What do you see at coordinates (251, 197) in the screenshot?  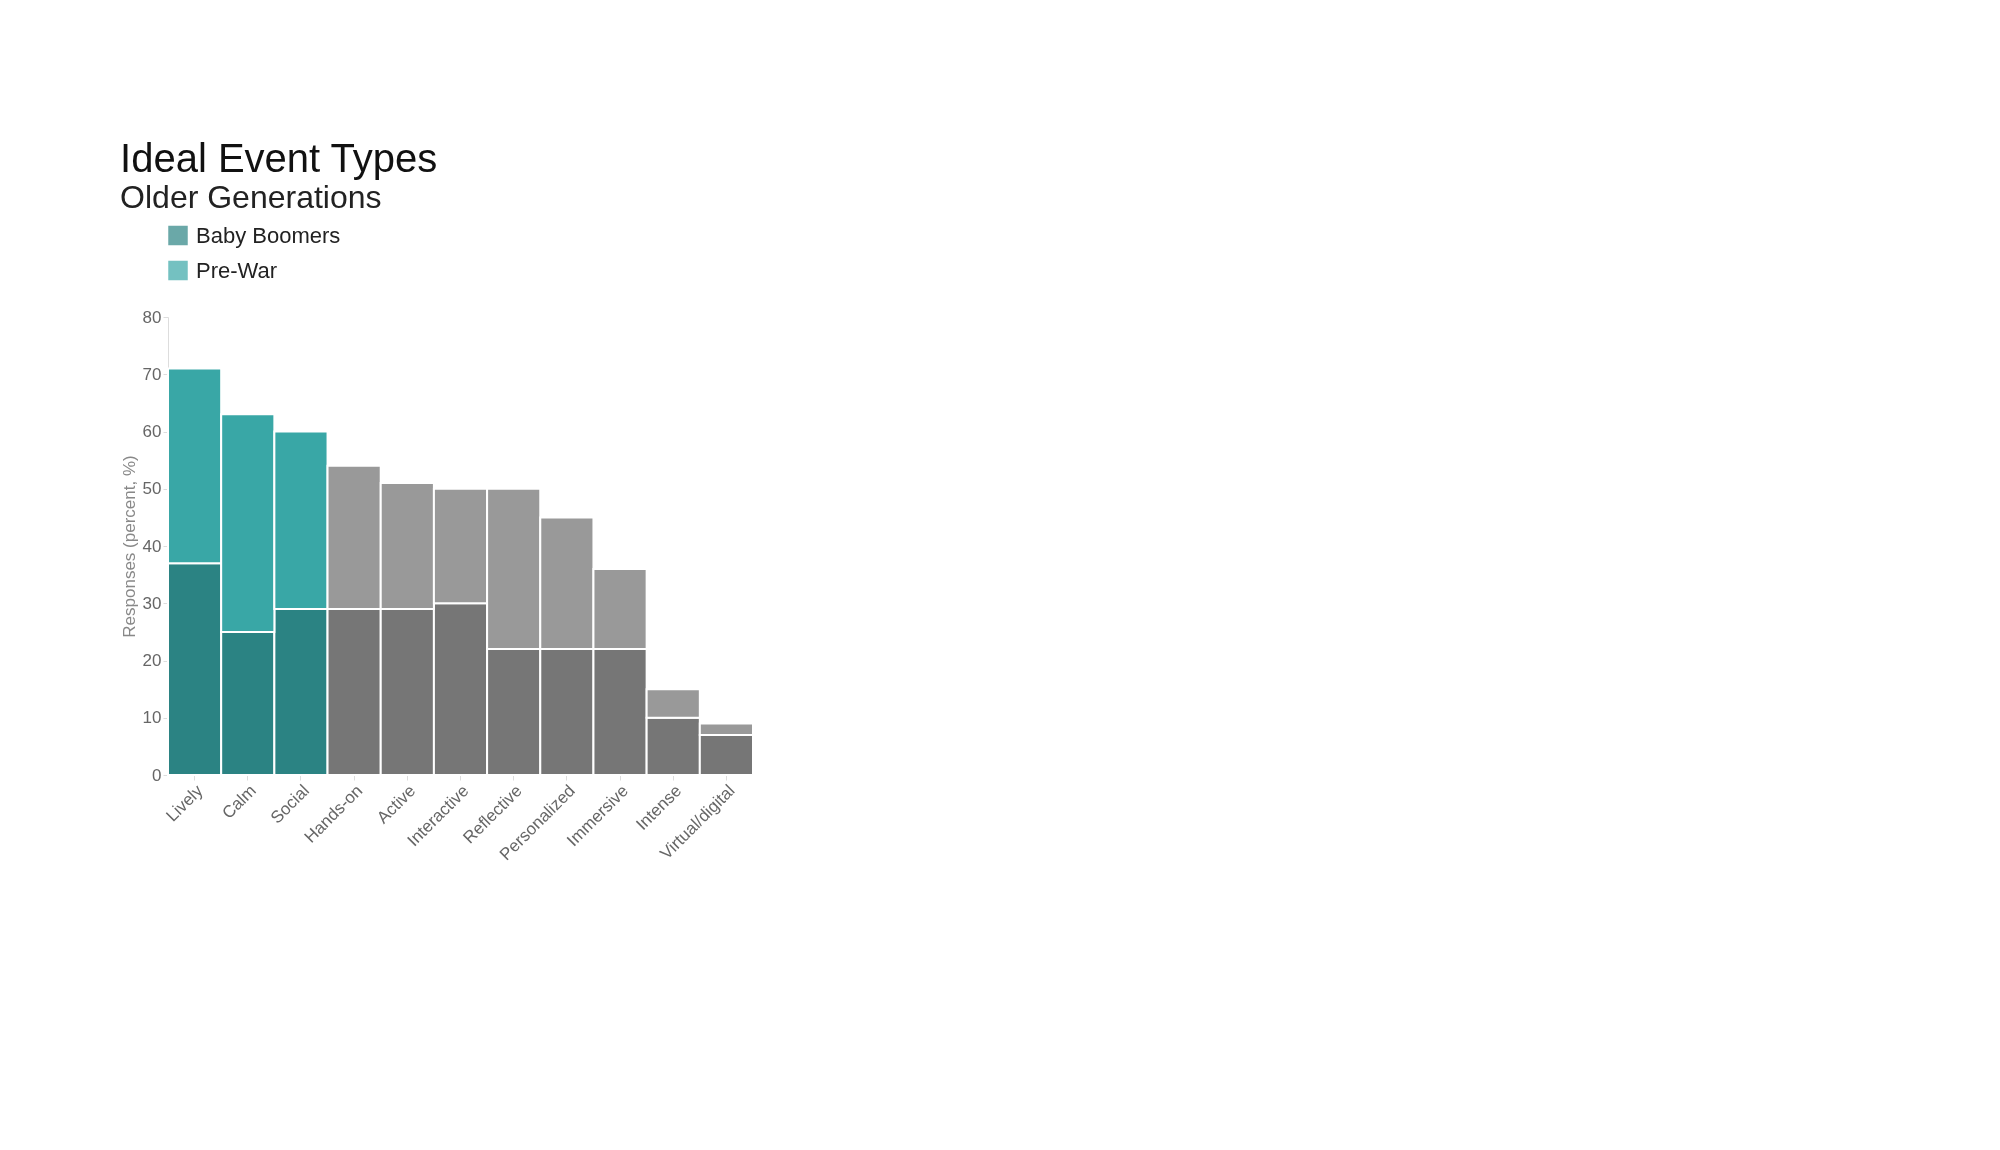 I see `chart-subtitle: Older Generations` at bounding box center [251, 197].